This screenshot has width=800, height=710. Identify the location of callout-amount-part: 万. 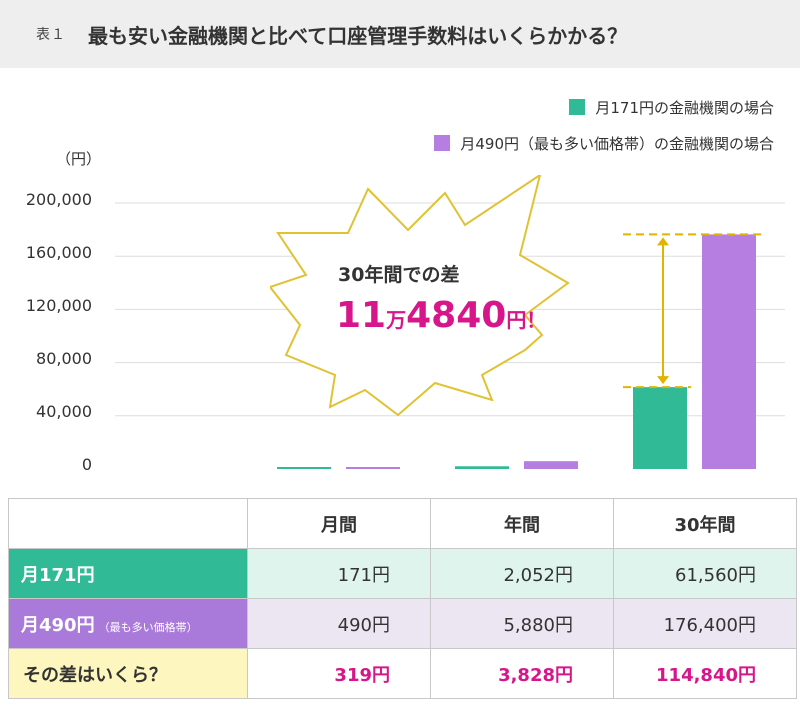
(396, 320).